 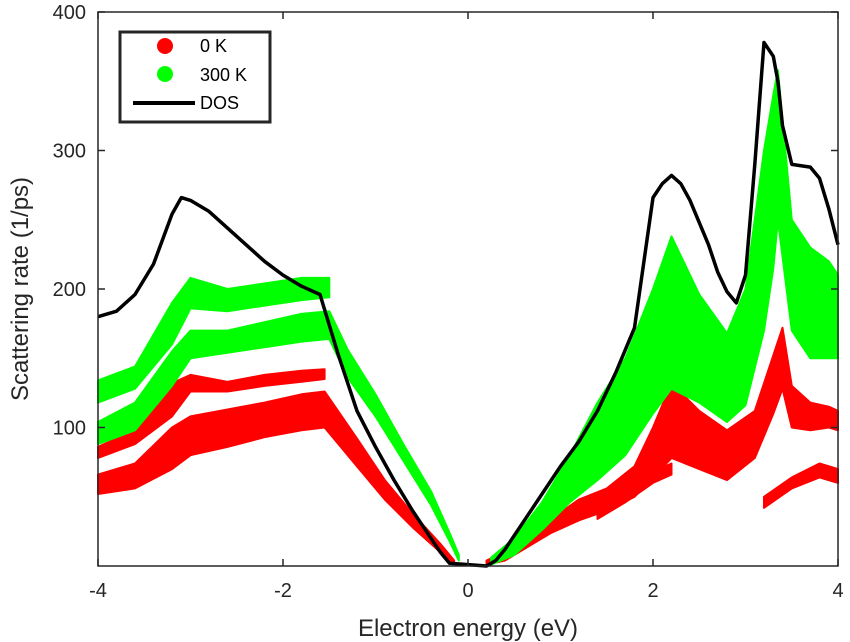 What do you see at coordinates (98, 591) in the screenshot?
I see `x-tick-label: -4` at bounding box center [98, 591].